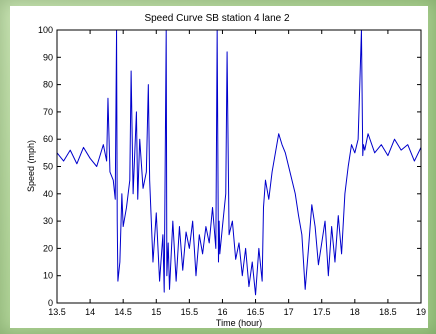 This screenshot has height=334, width=436. What do you see at coordinates (48, 85) in the screenshot?
I see `y-tick-label: 80` at bounding box center [48, 85].